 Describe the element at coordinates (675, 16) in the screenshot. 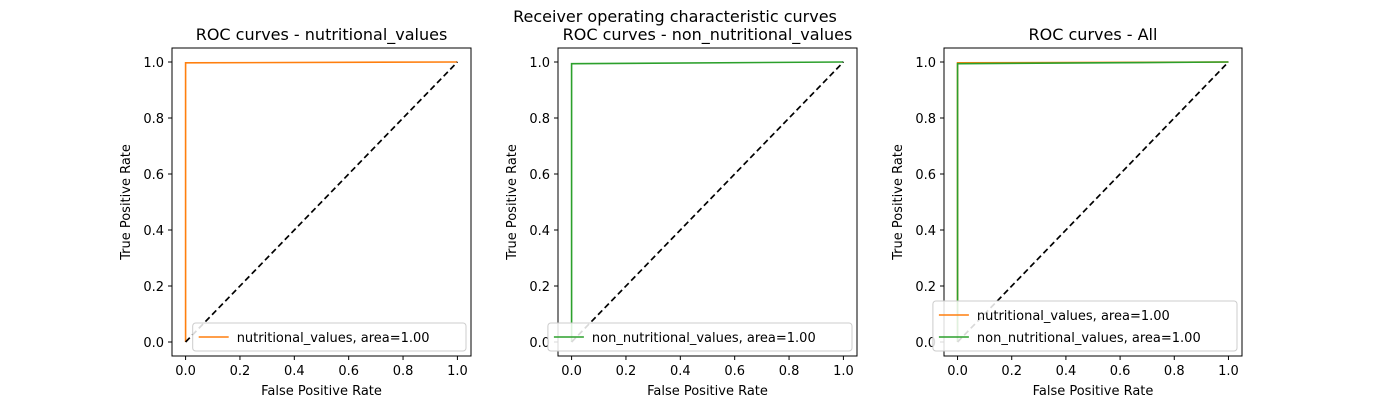

I see `figure-suptitle: Receiver operating characteristic curves` at that location.